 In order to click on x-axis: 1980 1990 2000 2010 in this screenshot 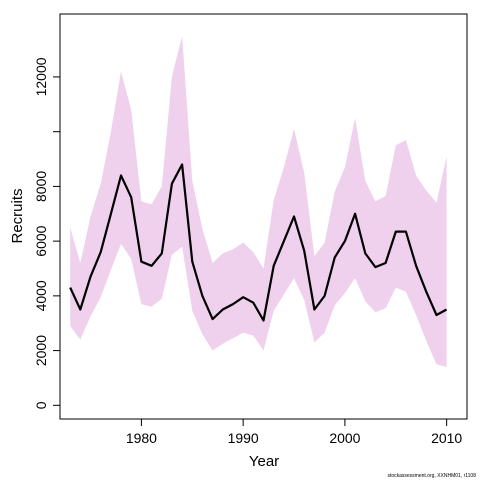, I will do `click(294, 432)`.